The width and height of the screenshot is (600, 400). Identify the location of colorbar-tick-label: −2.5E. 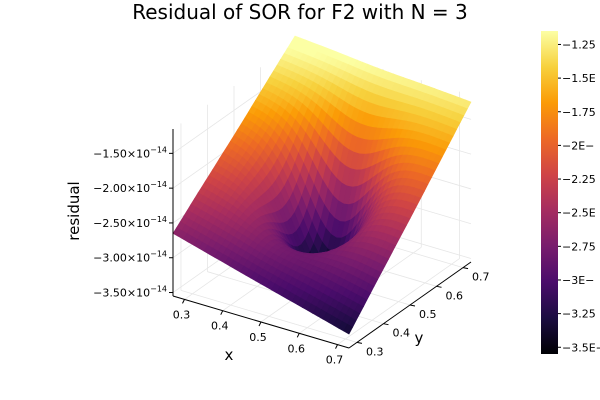
(579, 213).